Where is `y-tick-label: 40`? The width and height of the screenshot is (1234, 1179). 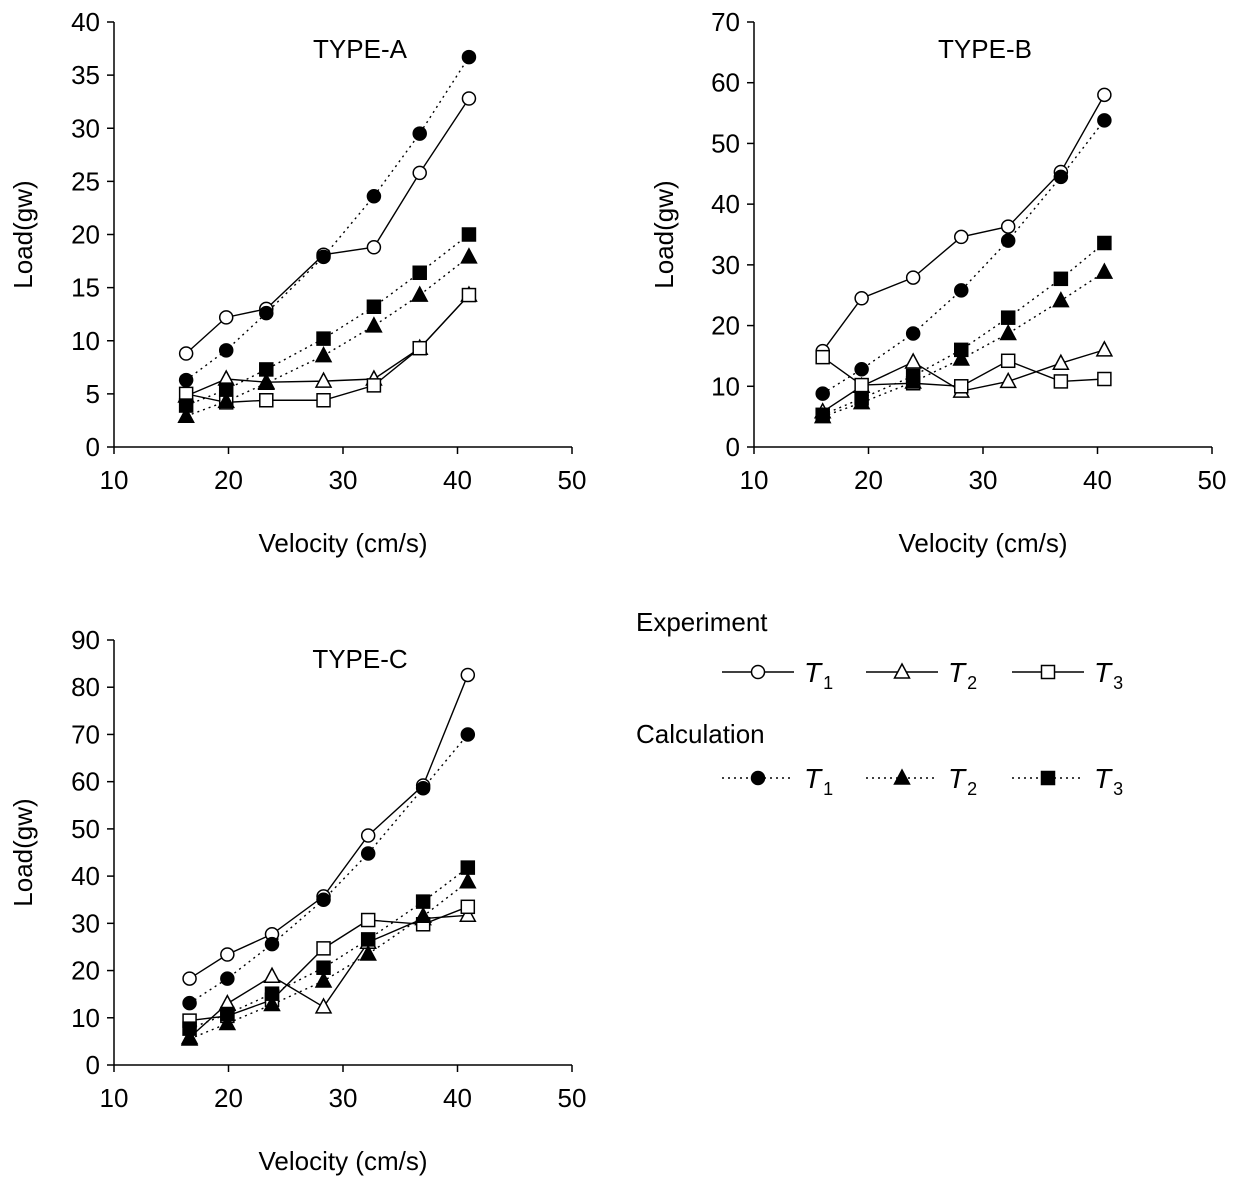
y-tick-label: 40 is located at coordinates (85, 876).